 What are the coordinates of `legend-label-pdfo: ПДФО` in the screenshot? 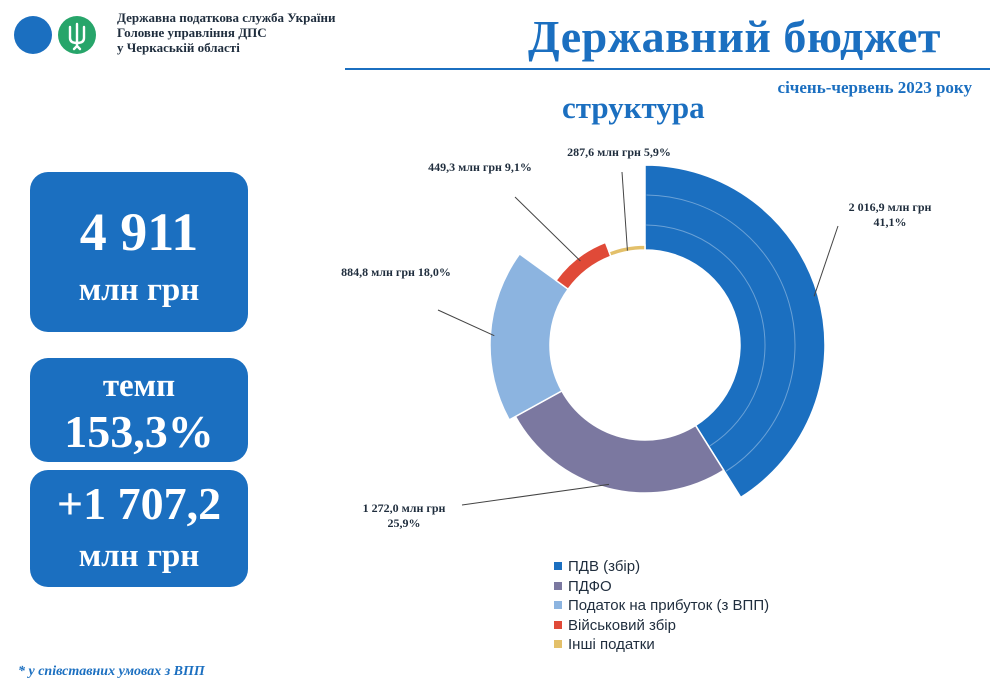 It's located at (590, 586).